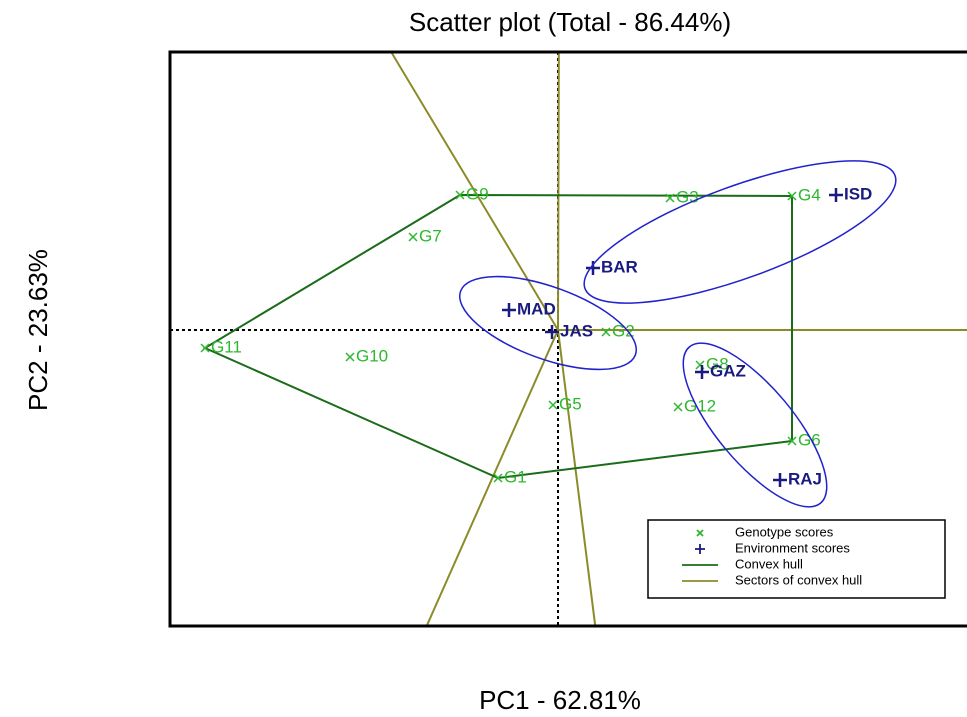  Describe the element at coordinates (792, 547) in the screenshot. I see `legend-label: Environment scores` at that location.